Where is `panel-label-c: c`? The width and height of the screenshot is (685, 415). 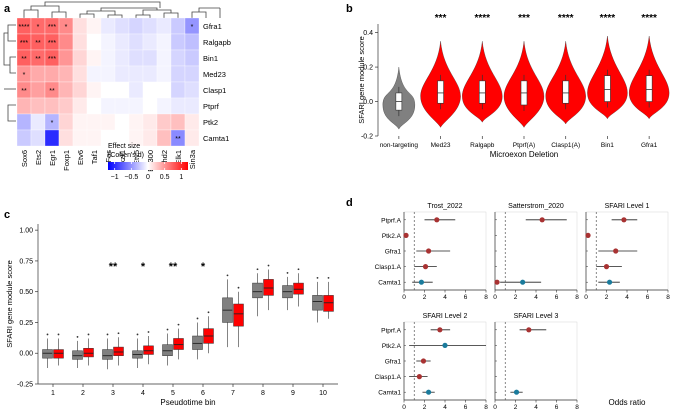 panel-label-c: c is located at coordinates (7, 215).